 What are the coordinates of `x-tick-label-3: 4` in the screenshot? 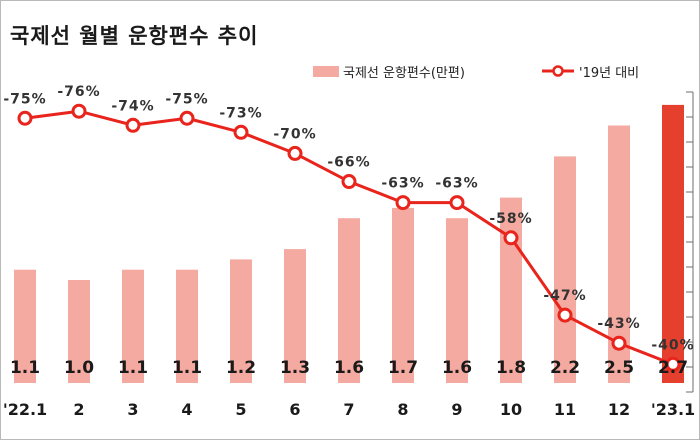 It's located at (186, 409).